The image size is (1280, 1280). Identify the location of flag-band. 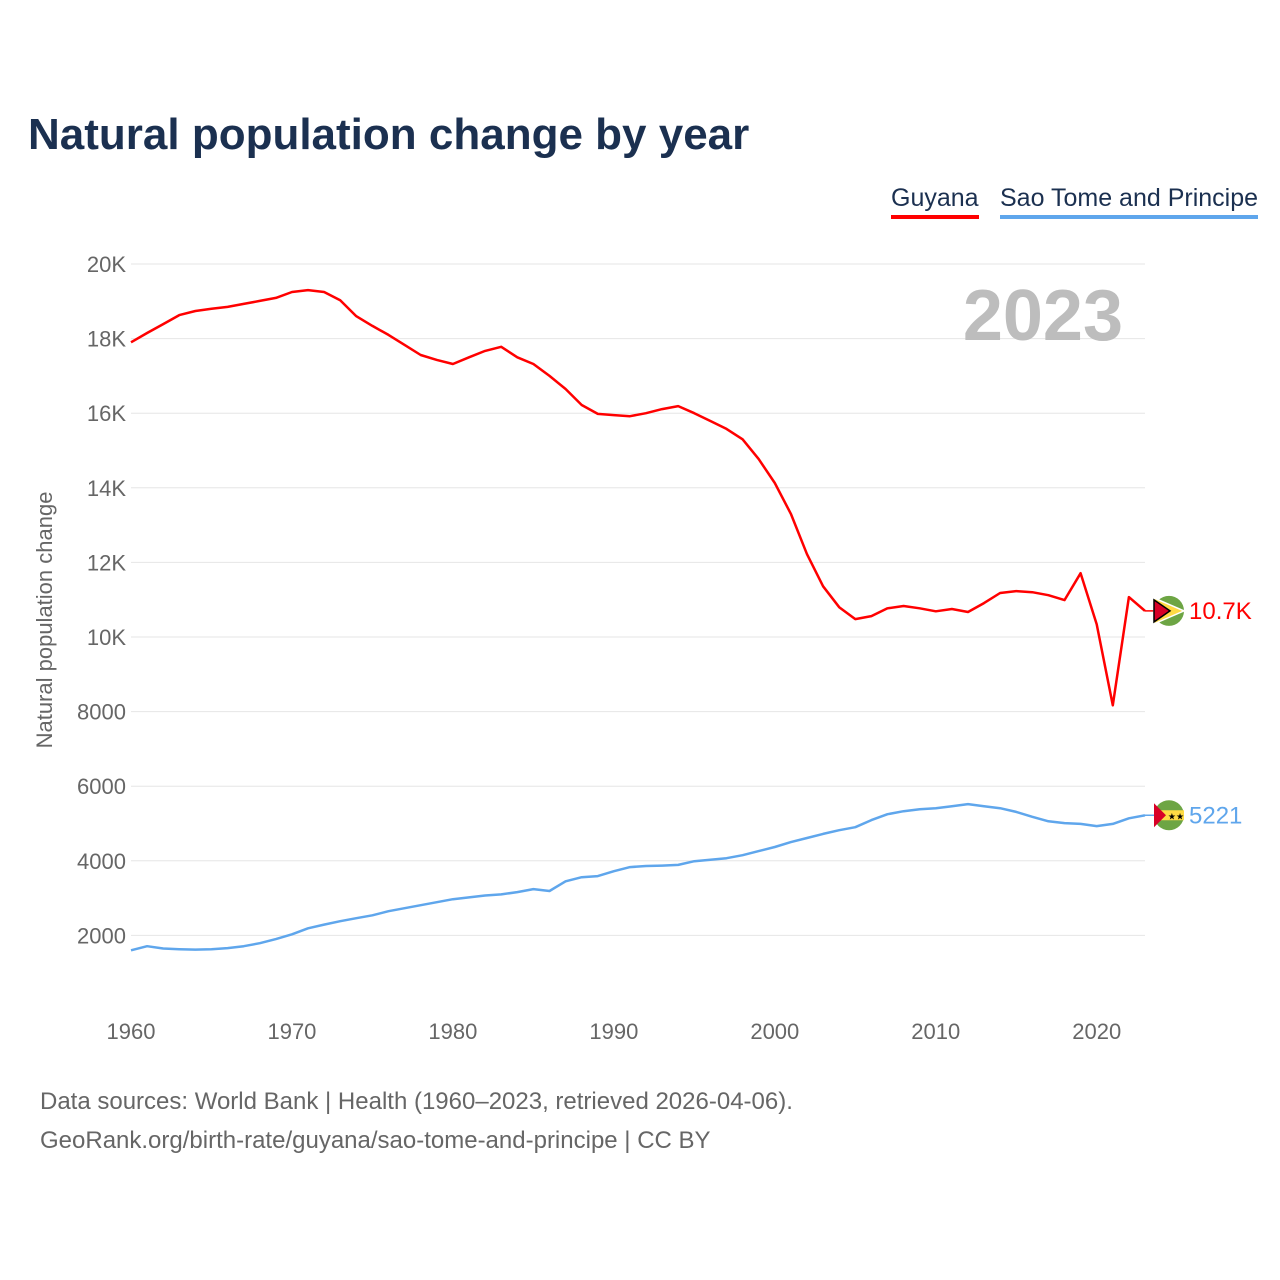
(1169, 815).